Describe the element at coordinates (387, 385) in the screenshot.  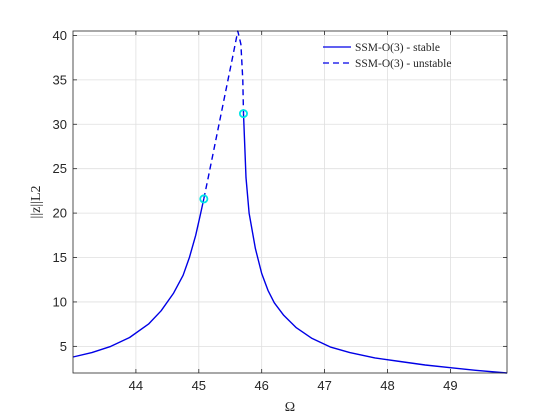
I see `x-tick-label: 48` at that location.